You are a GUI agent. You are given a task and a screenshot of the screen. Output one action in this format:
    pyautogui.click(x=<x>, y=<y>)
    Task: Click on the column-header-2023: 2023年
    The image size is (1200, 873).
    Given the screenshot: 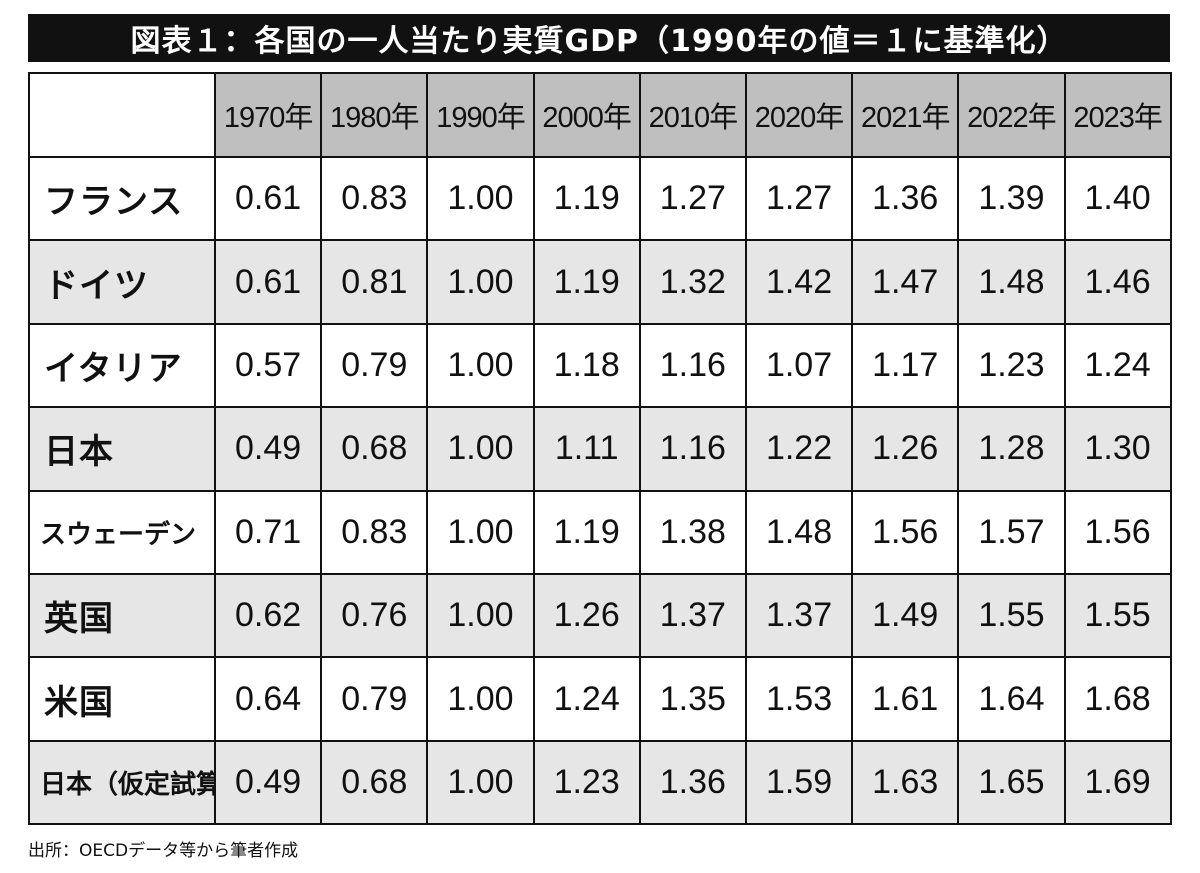 What is the action you would take?
    pyautogui.click(x=1117, y=115)
    